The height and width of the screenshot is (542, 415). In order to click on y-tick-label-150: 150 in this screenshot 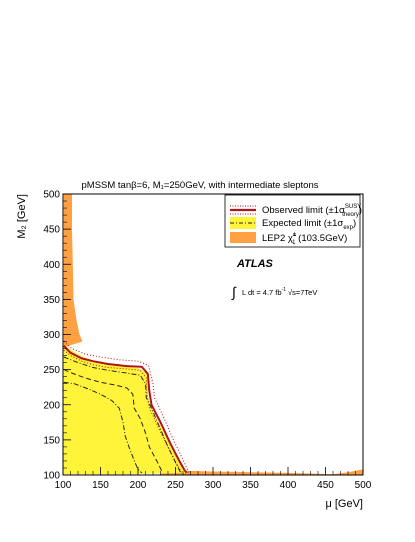, I will do `click(51, 440)`.